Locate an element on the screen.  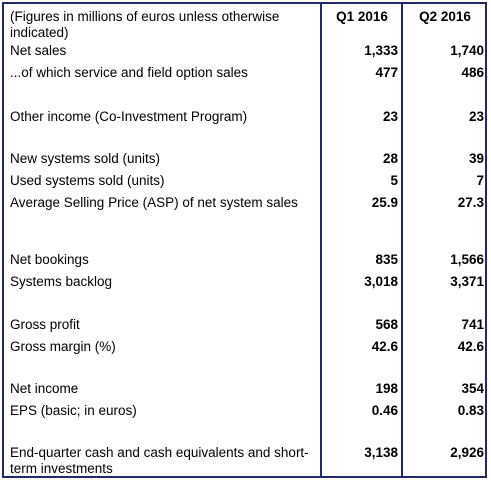
row-value-q2-net-sales: 1,740 is located at coordinates (467, 50).